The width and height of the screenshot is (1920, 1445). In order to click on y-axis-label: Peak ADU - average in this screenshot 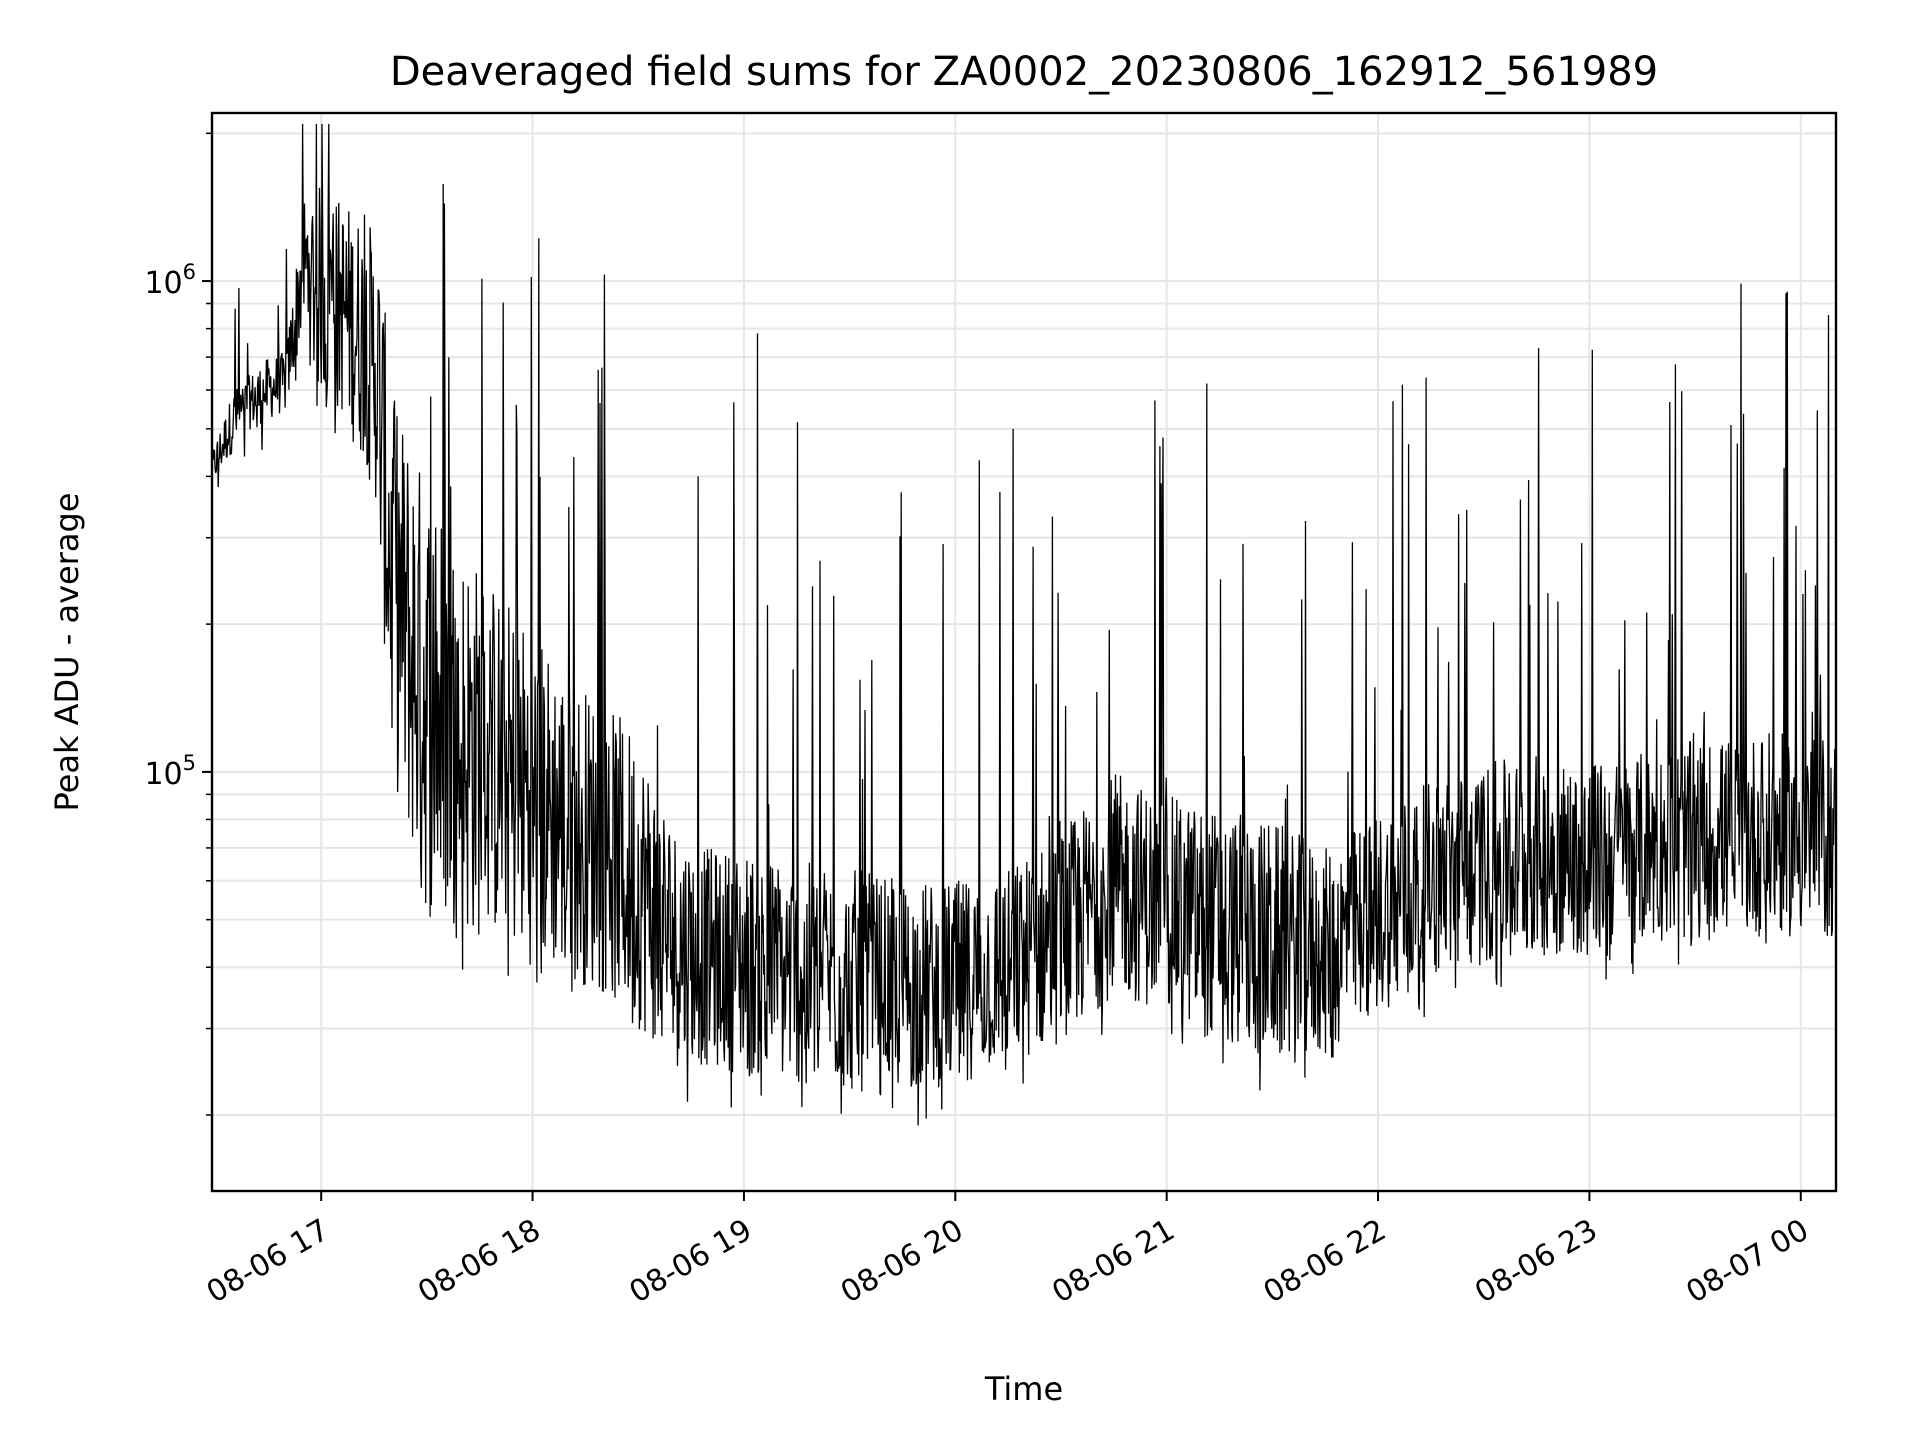, I will do `click(67, 652)`.